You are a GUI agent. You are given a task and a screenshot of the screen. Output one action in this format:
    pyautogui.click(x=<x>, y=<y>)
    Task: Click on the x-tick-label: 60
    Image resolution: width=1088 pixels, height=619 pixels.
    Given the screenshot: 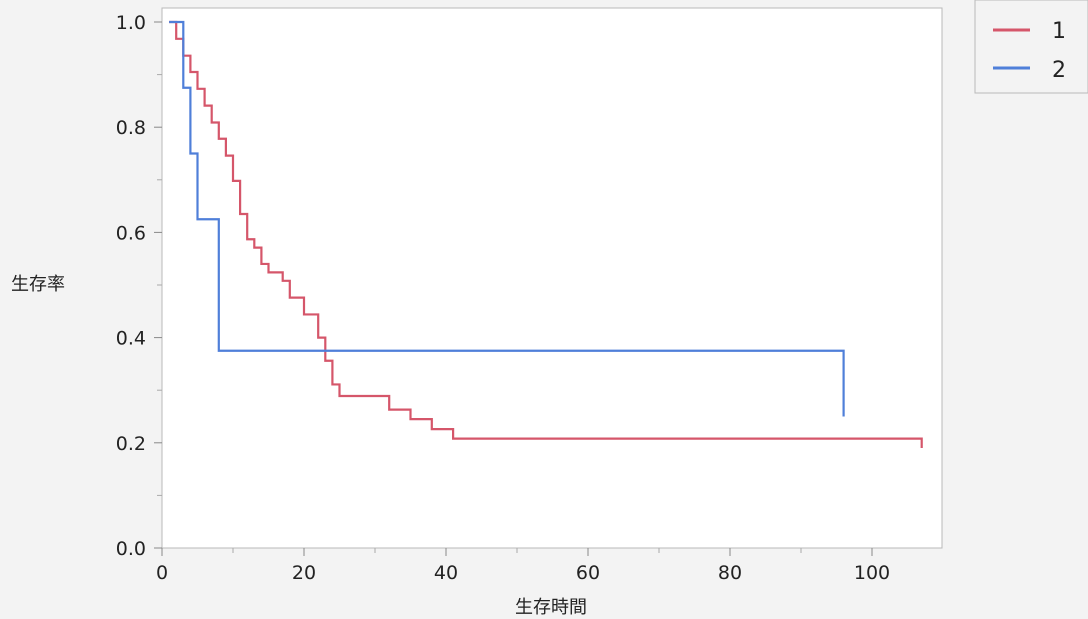 What is the action you would take?
    pyautogui.click(x=588, y=573)
    